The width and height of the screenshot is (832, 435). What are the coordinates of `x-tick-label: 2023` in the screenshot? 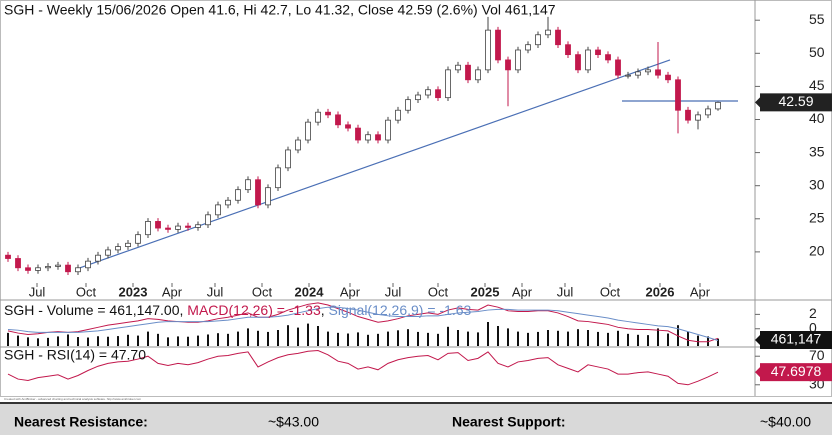 It's located at (133, 291).